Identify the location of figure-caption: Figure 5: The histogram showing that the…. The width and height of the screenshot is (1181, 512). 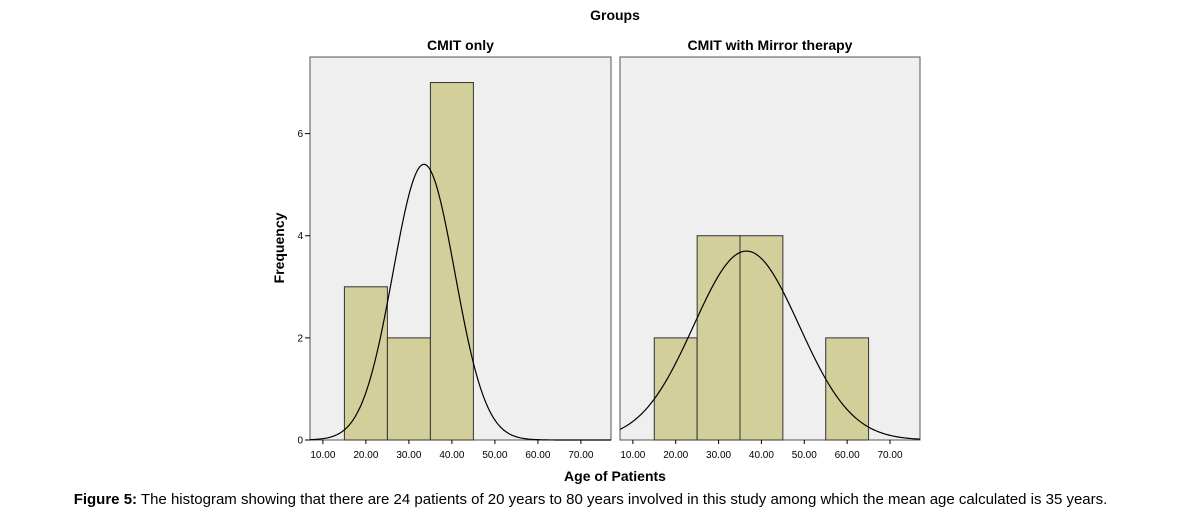
(590, 499).